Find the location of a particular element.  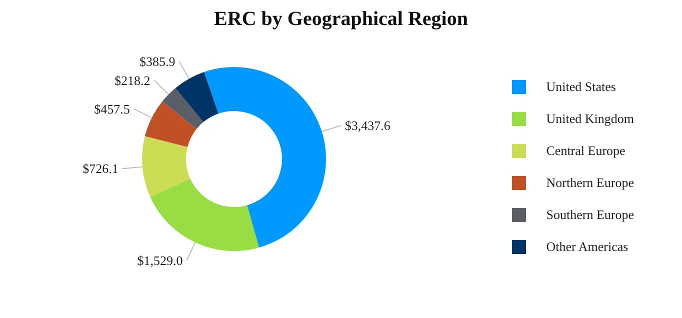

data-label: $726.1 is located at coordinates (100, 168).